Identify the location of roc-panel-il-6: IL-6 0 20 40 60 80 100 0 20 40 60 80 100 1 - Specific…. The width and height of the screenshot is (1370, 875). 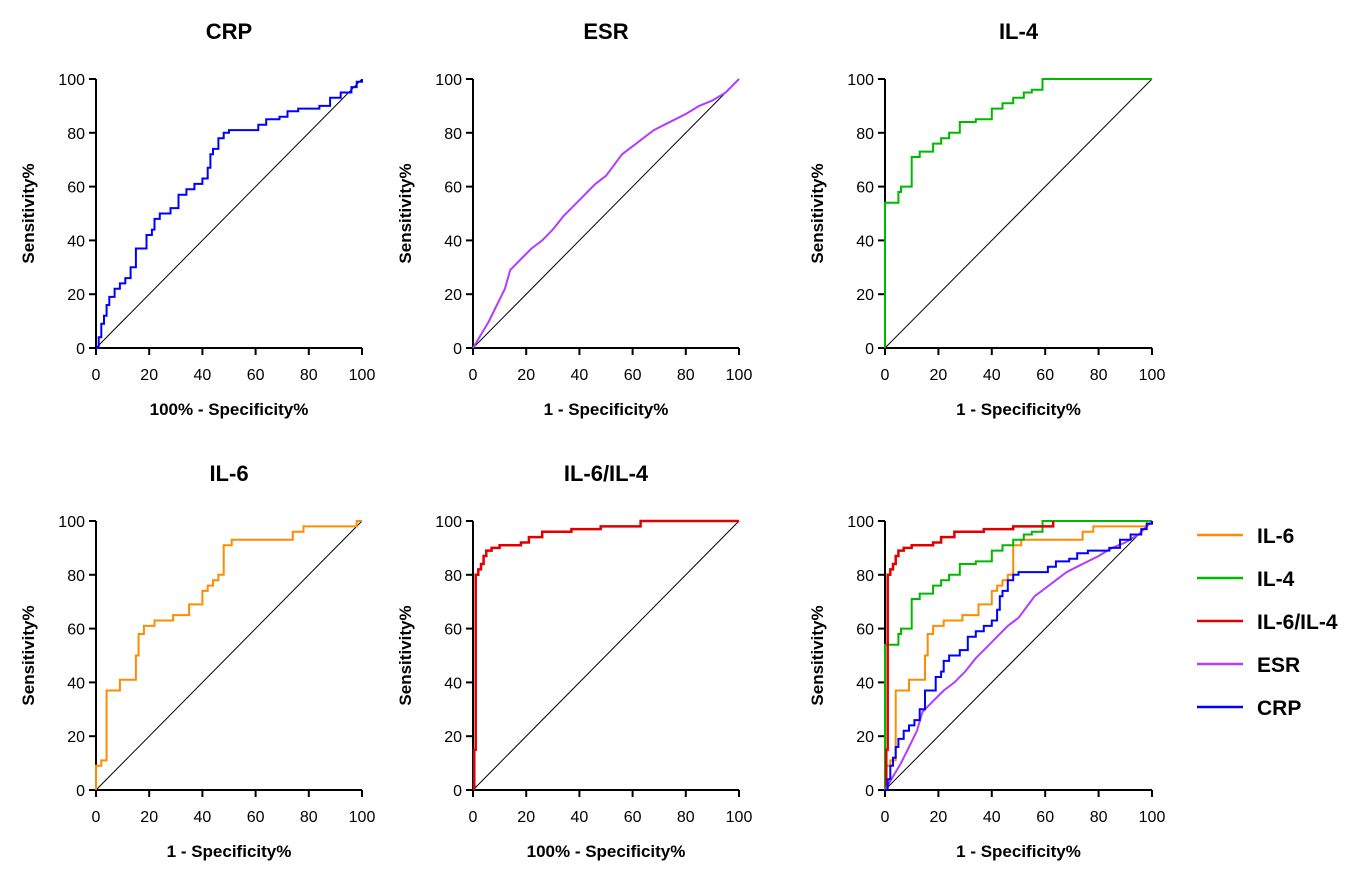
(197, 661).